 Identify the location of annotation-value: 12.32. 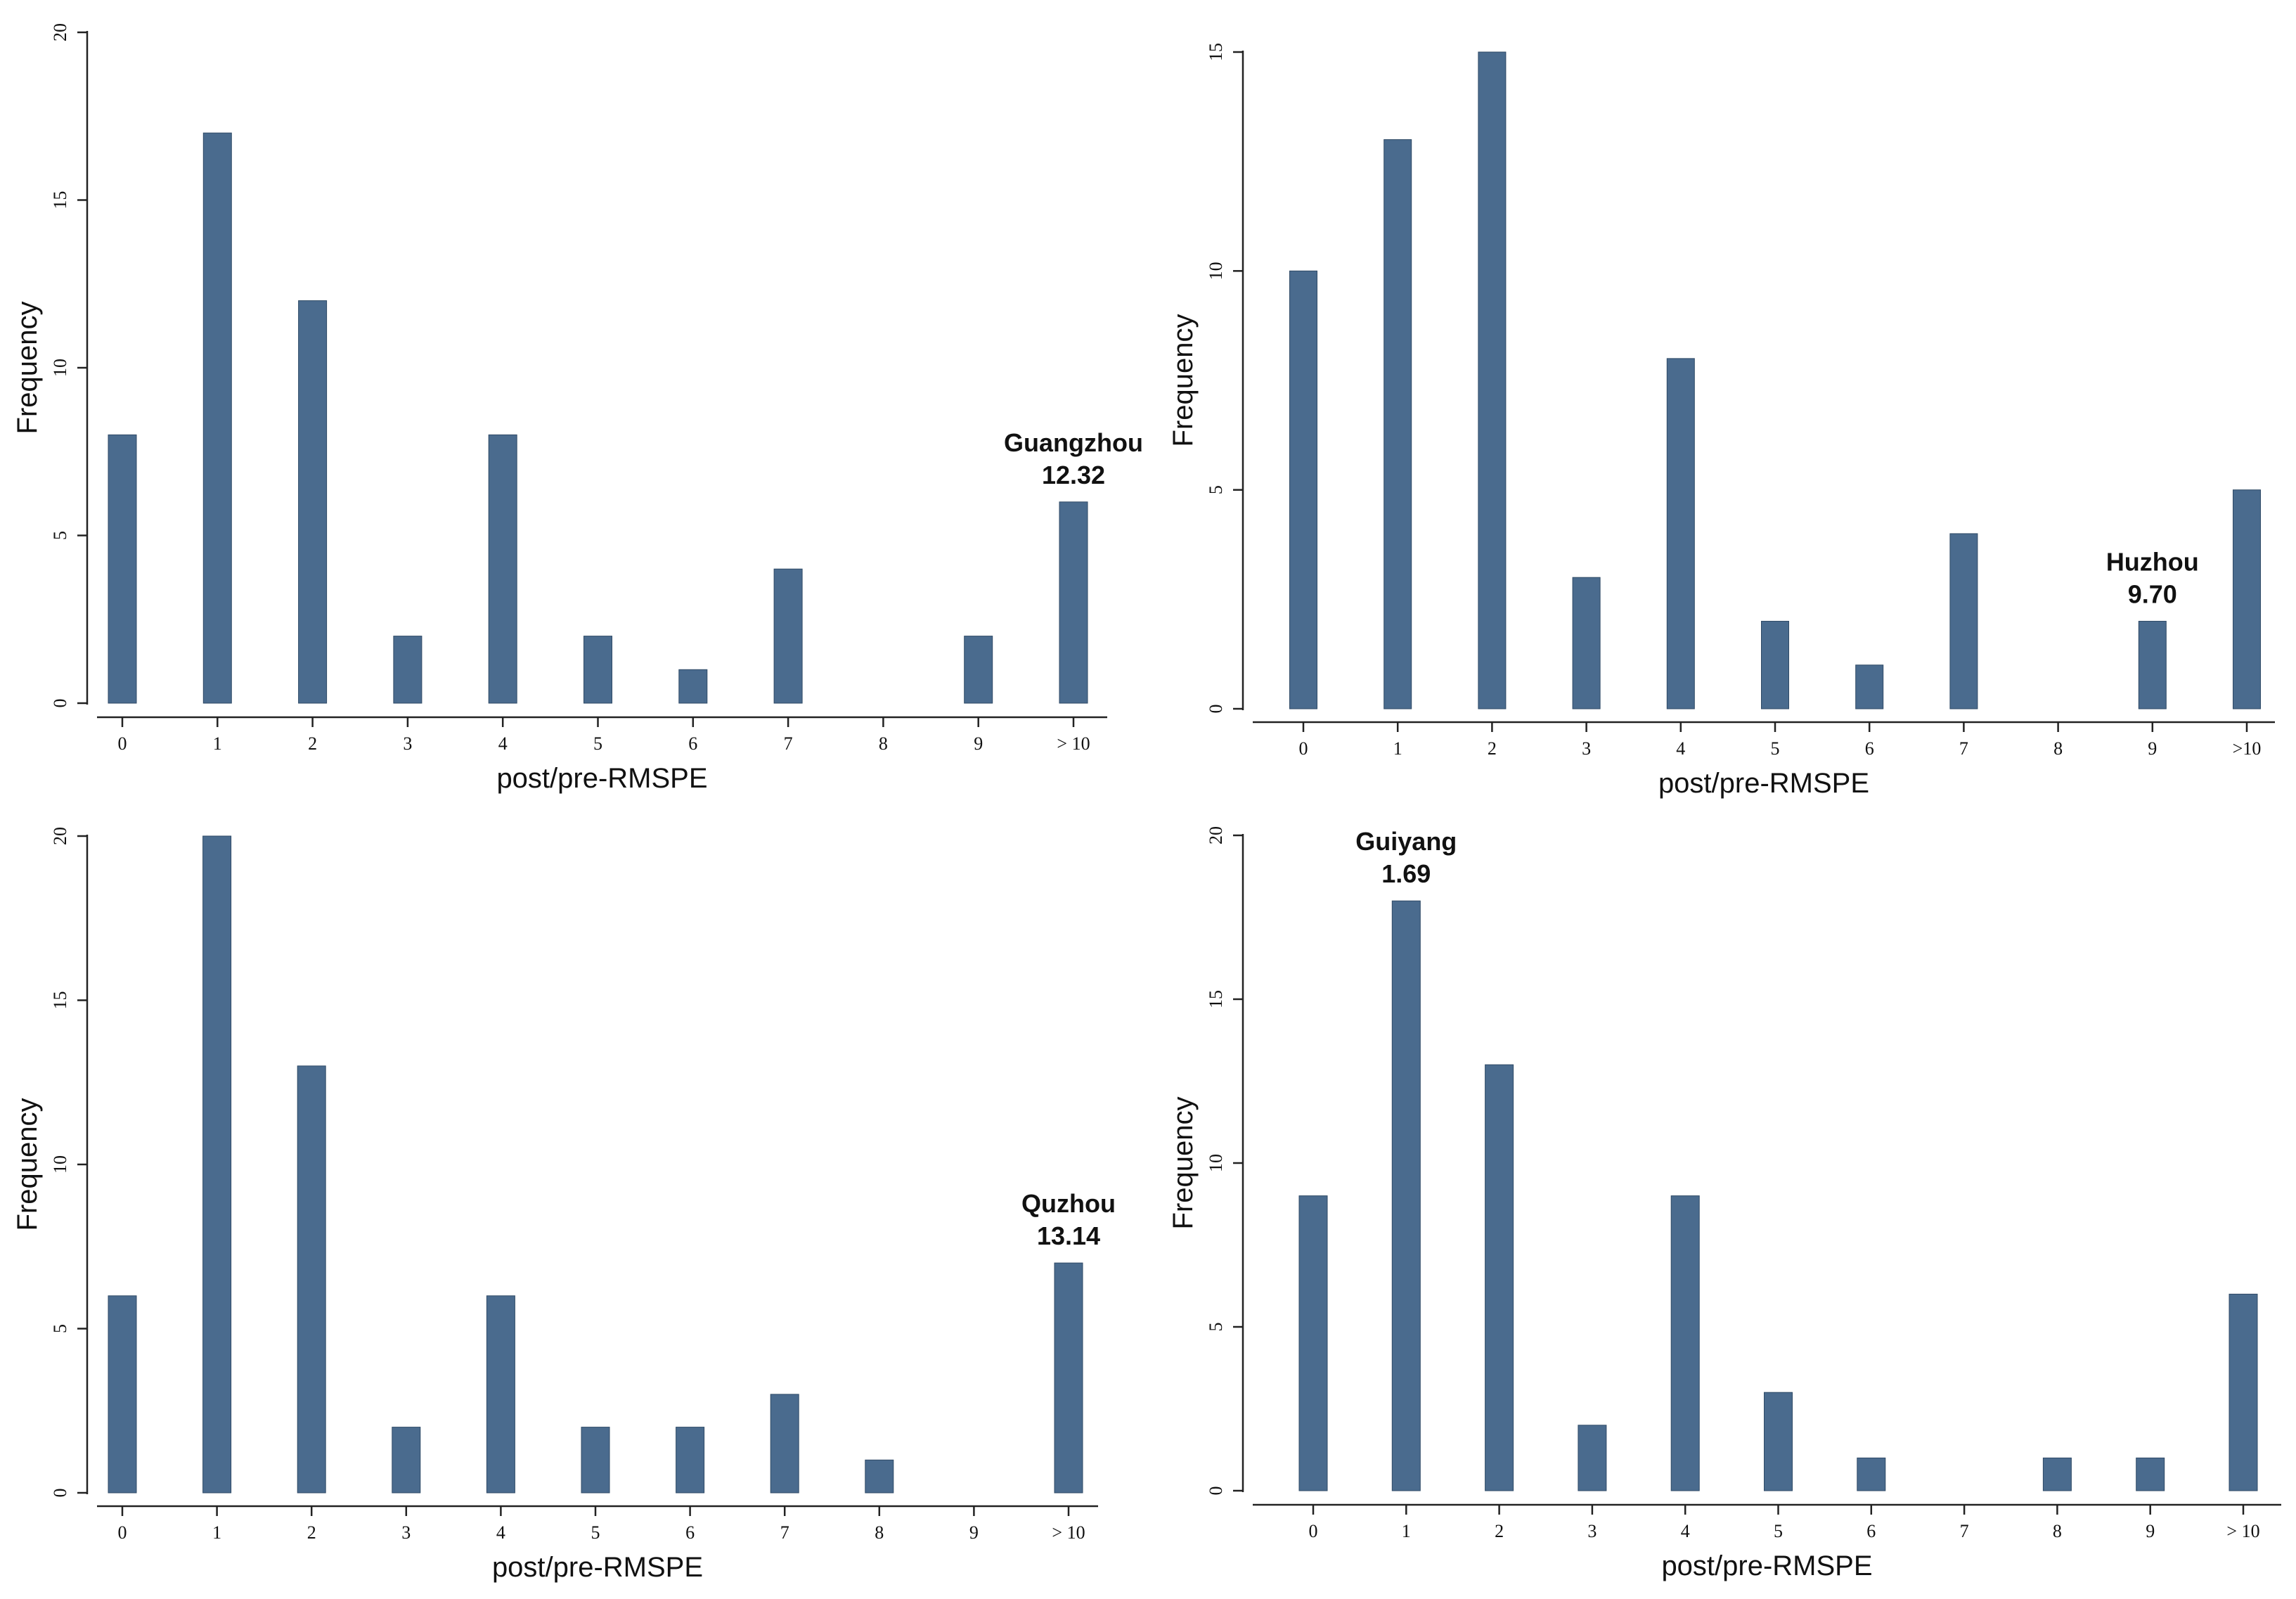
(1073, 475).